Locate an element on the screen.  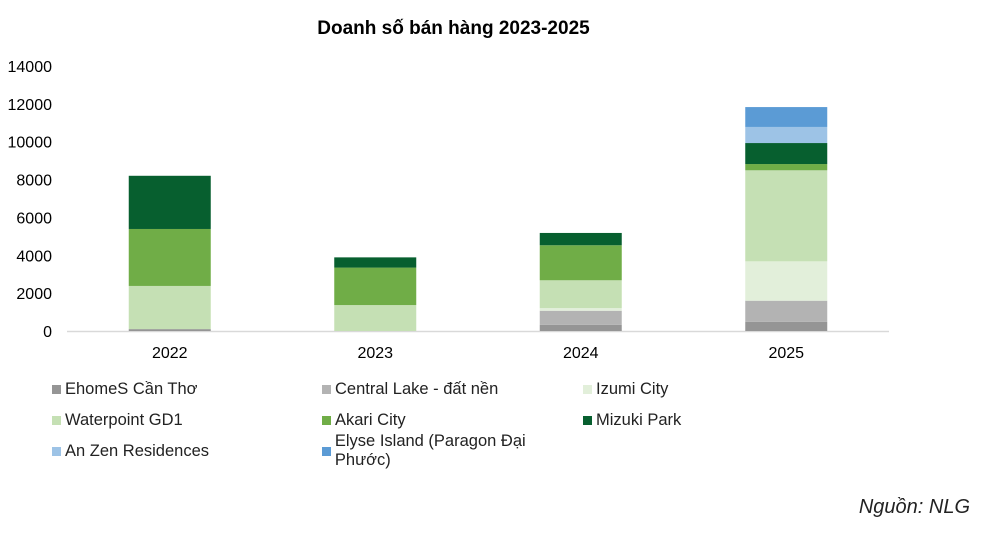
y-tick-label: 12000 is located at coordinates (30, 105).